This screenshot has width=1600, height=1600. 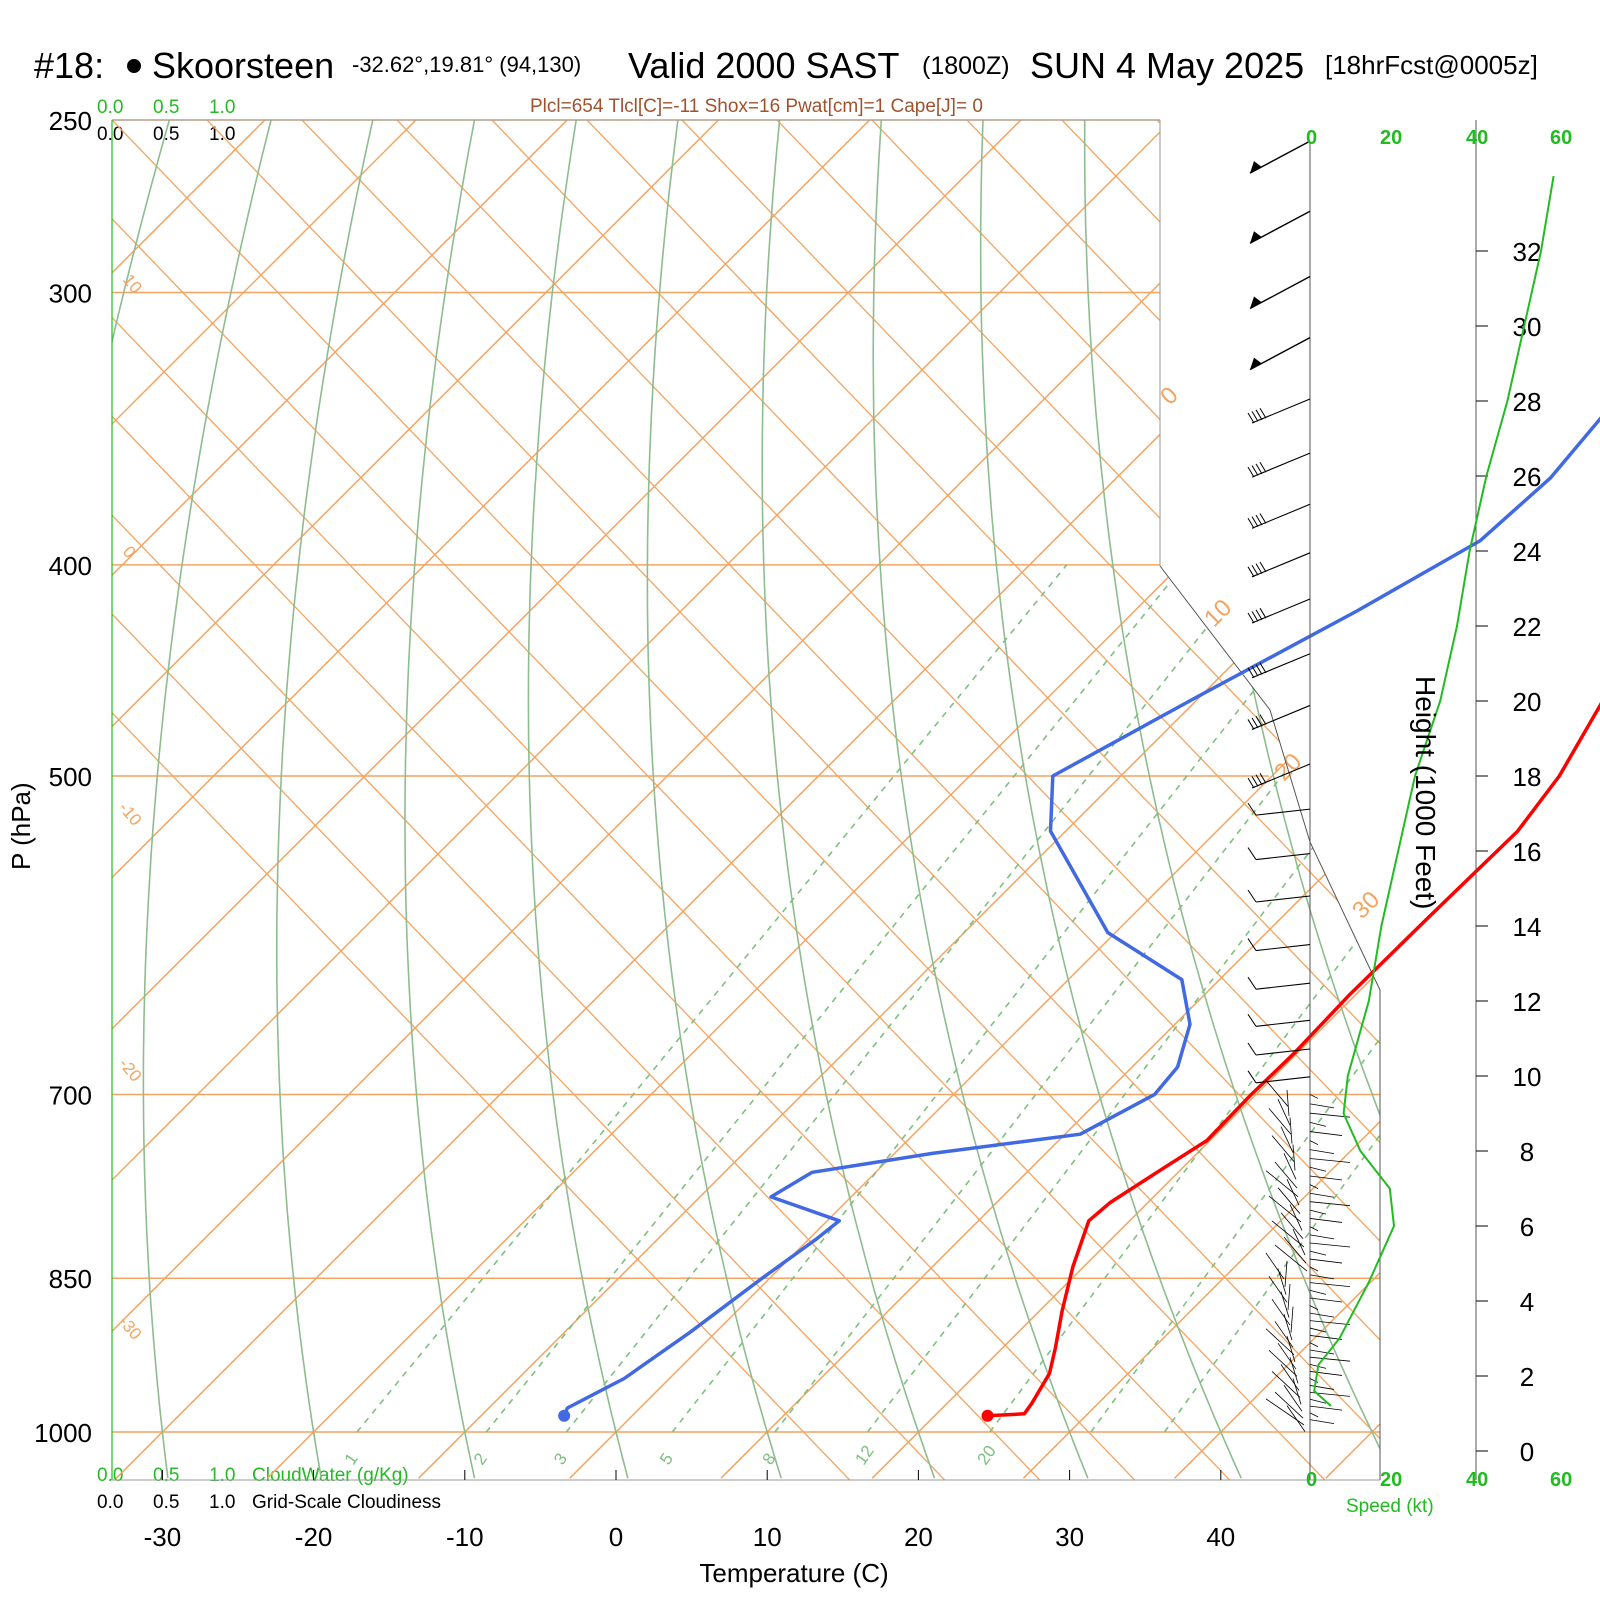 I want to click on speed-tick-bottom-20: 20, so click(x=1391, y=1480).